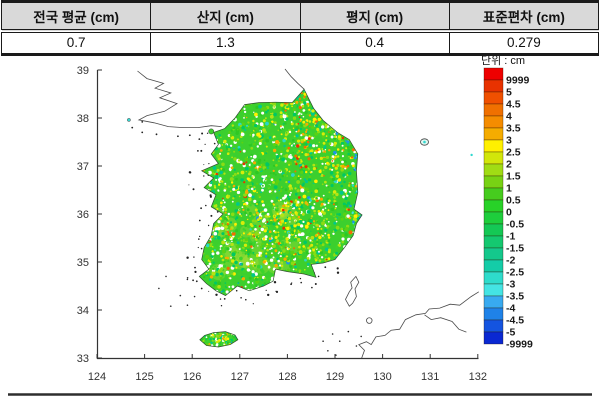  What do you see at coordinates (424, 142) in the screenshot?
I see `ulleungdo-dot` at bounding box center [424, 142].